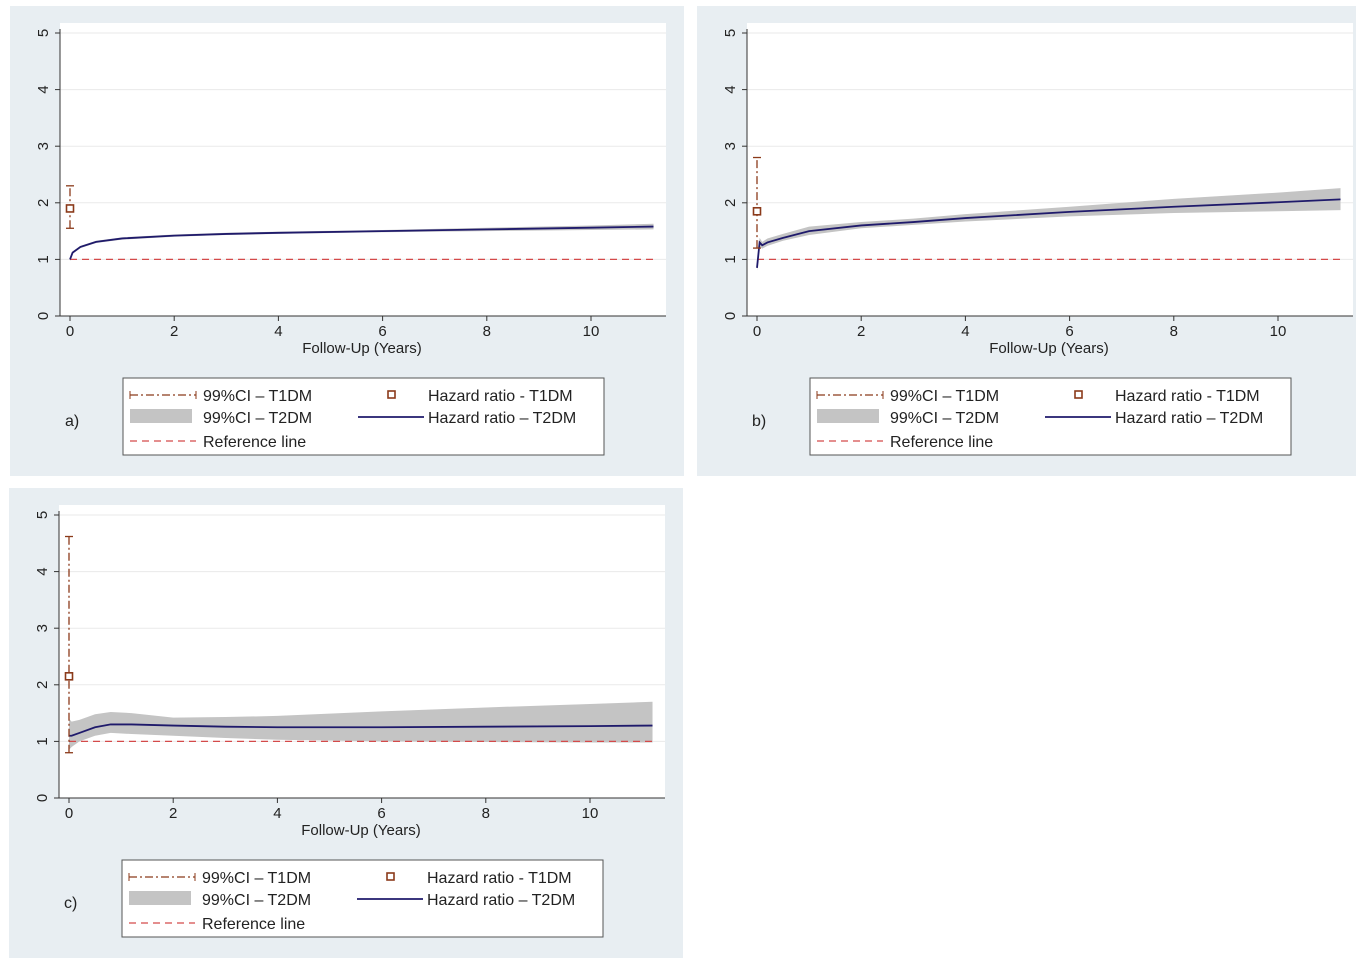 This screenshot has height=958, width=1356. What do you see at coordinates (70, 903) in the screenshot?
I see `panel-label: c)` at bounding box center [70, 903].